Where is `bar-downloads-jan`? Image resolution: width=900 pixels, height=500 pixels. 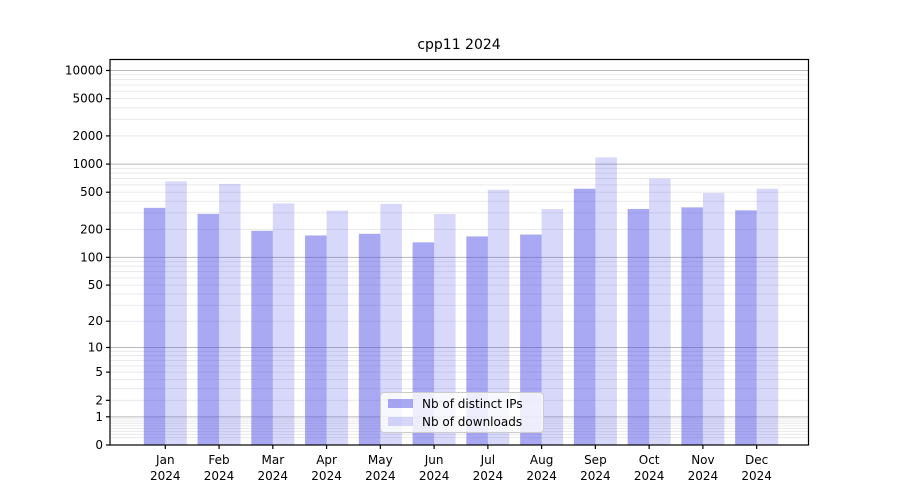 bar-downloads-jan is located at coordinates (176, 313).